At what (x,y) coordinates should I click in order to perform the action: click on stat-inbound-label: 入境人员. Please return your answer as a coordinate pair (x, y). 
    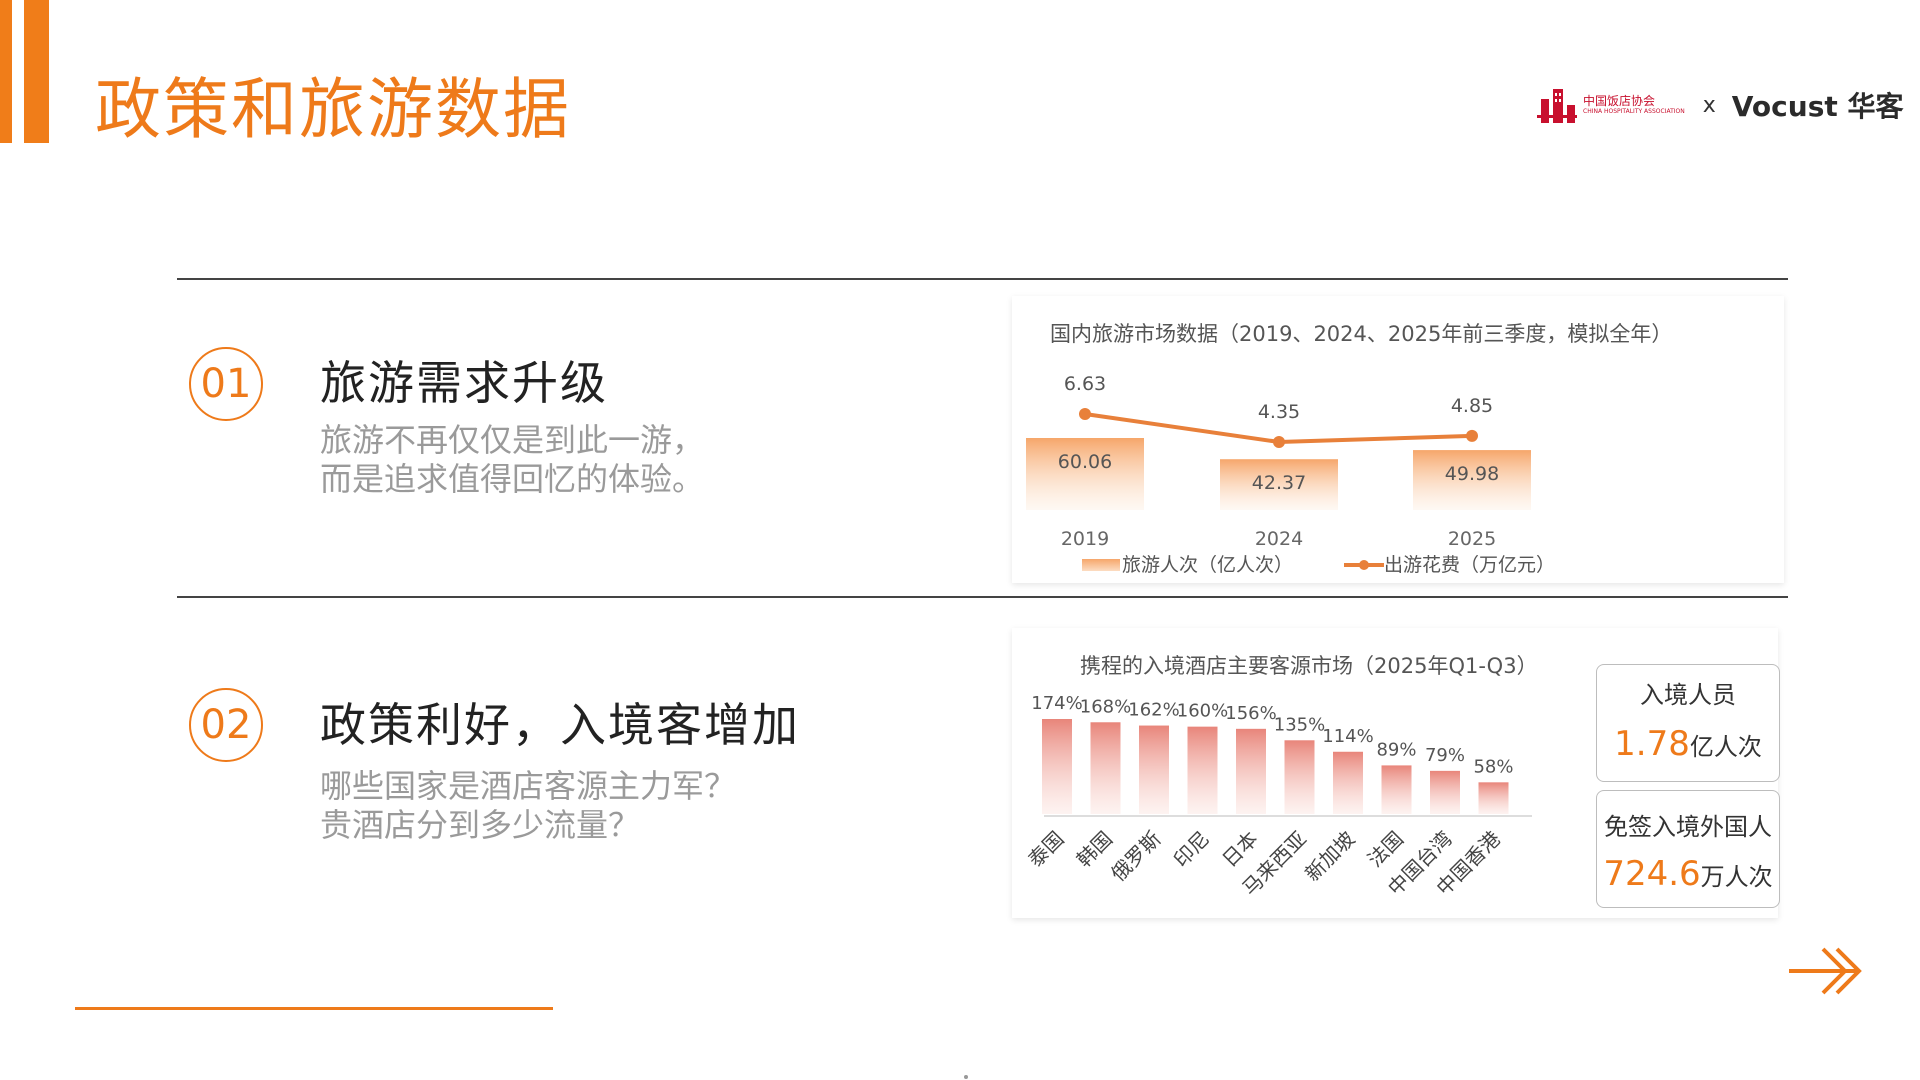
    Looking at the image, I should click on (1688, 695).